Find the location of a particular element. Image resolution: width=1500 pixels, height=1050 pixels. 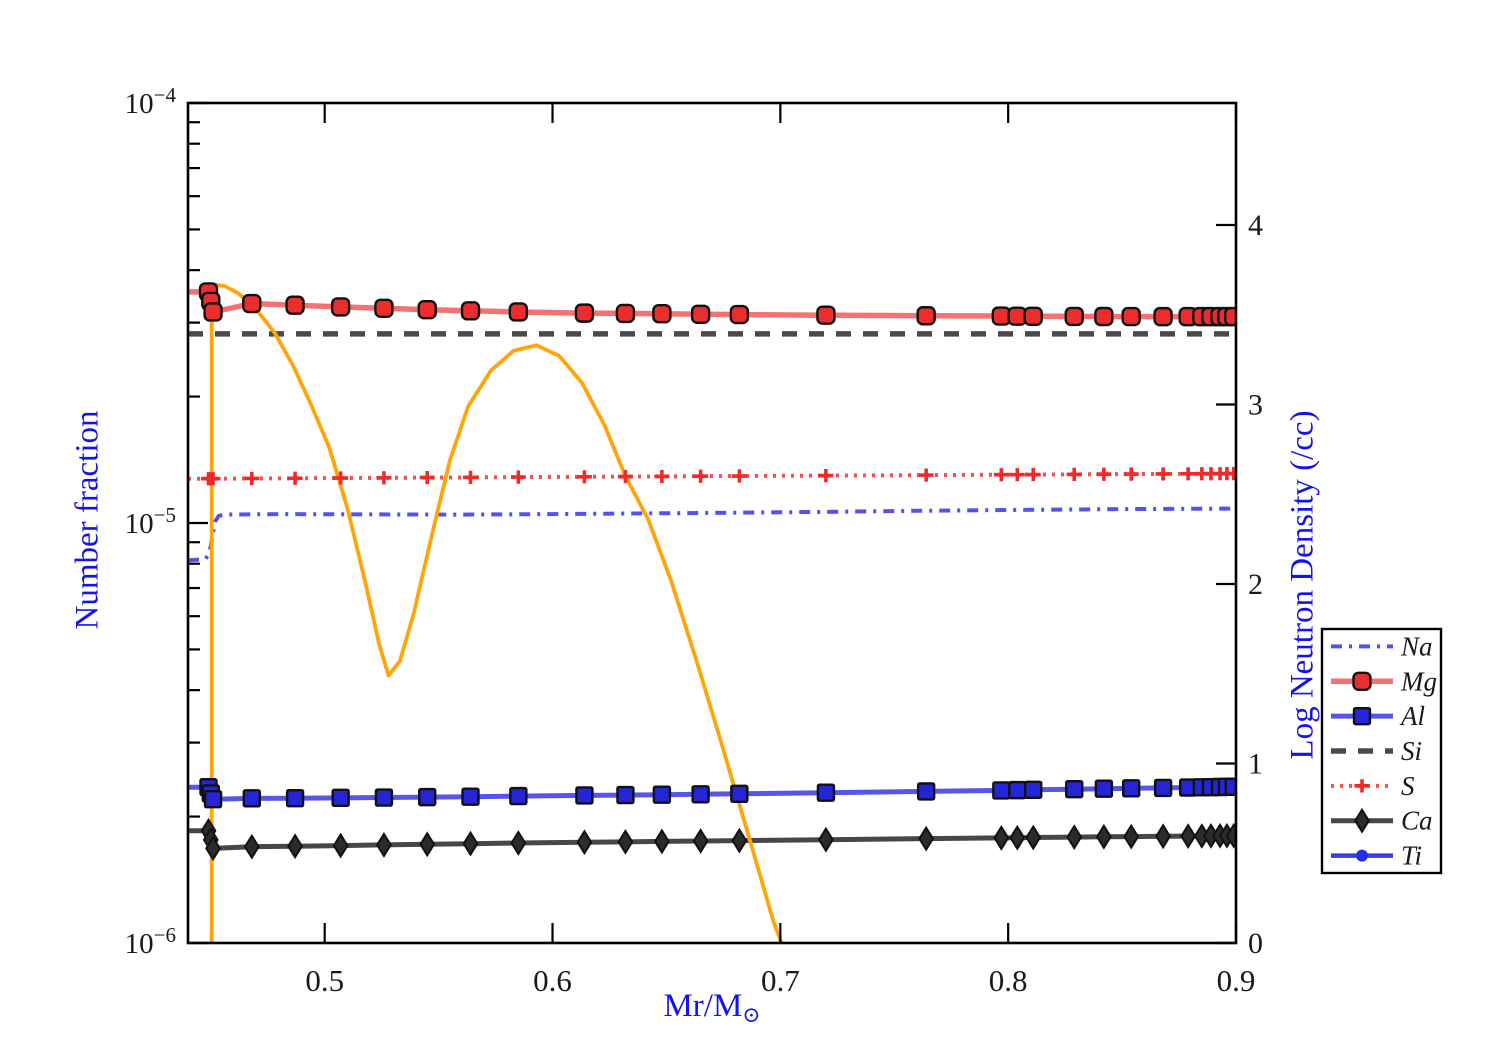

x-axis-label: Mr/M⊙ is located at coordinates (711, 1008).